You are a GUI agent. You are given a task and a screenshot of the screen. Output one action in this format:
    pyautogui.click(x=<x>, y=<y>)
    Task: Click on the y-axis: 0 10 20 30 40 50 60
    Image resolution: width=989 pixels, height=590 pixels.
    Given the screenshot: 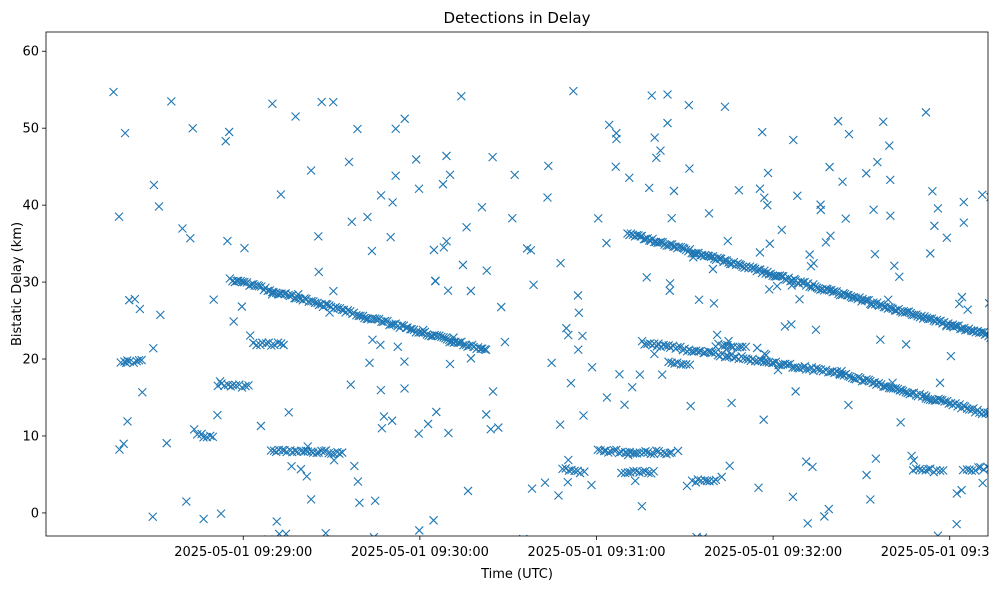 What is the action you would take?
    pyautogui.click(x=34, y=283)
    